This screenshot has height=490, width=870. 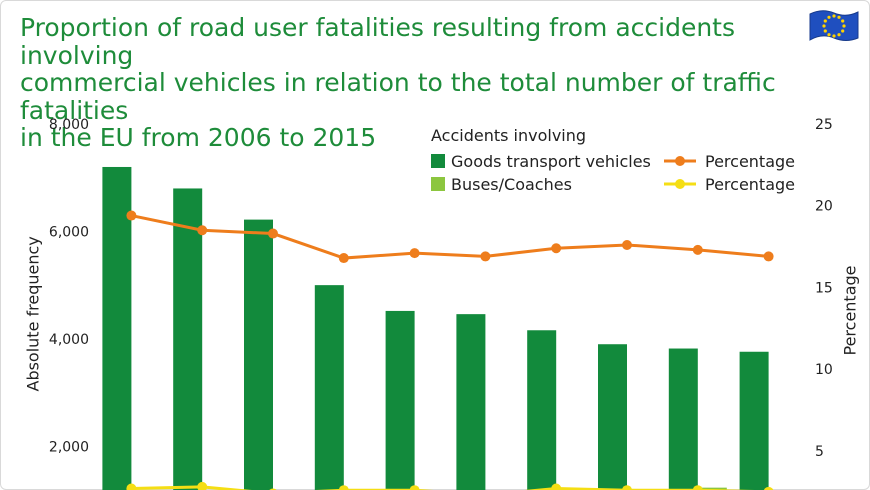 I want to click on bar-goods-2010, so click(x=400, y=400).